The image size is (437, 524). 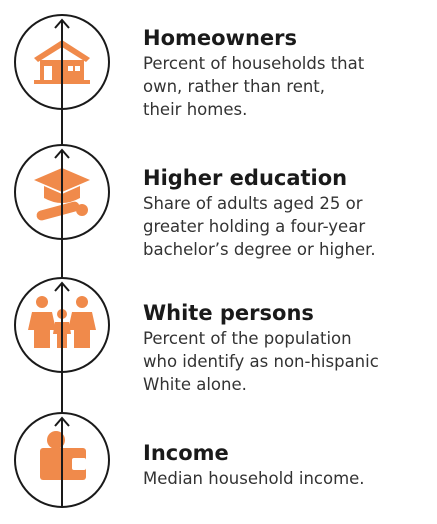 What do you see at coordinates (186, 453) in the screenshot?
I see `item-title: Income` at bounding box center [186, 453].